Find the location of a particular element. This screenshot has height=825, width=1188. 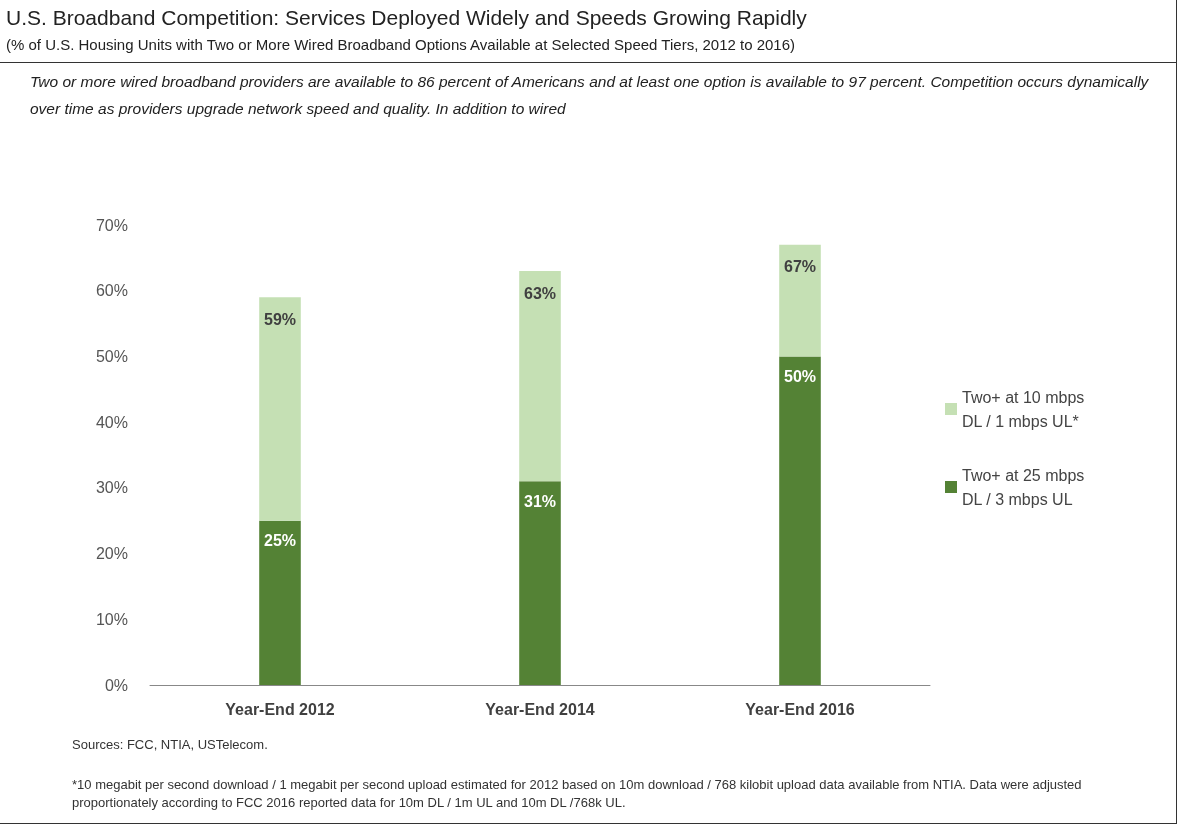

y-tick-label: 60% is located at coordinates (111, 291).